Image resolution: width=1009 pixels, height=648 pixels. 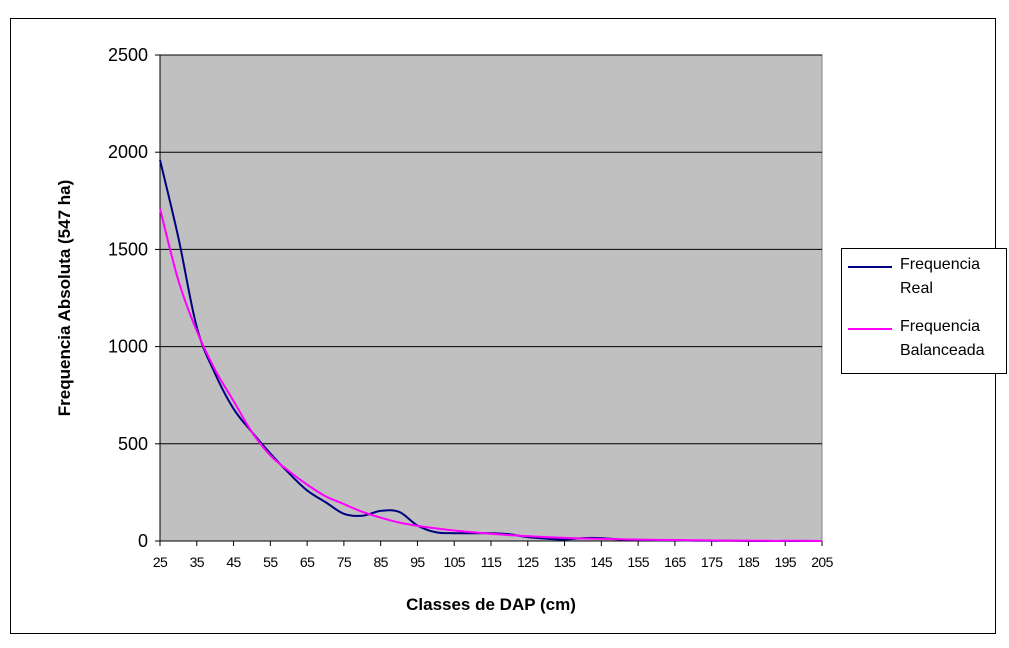 What do you see at coordinates (602, 562) in the screenshot?
I see `x-tick-label: 145` at bounding box center [602, 562].